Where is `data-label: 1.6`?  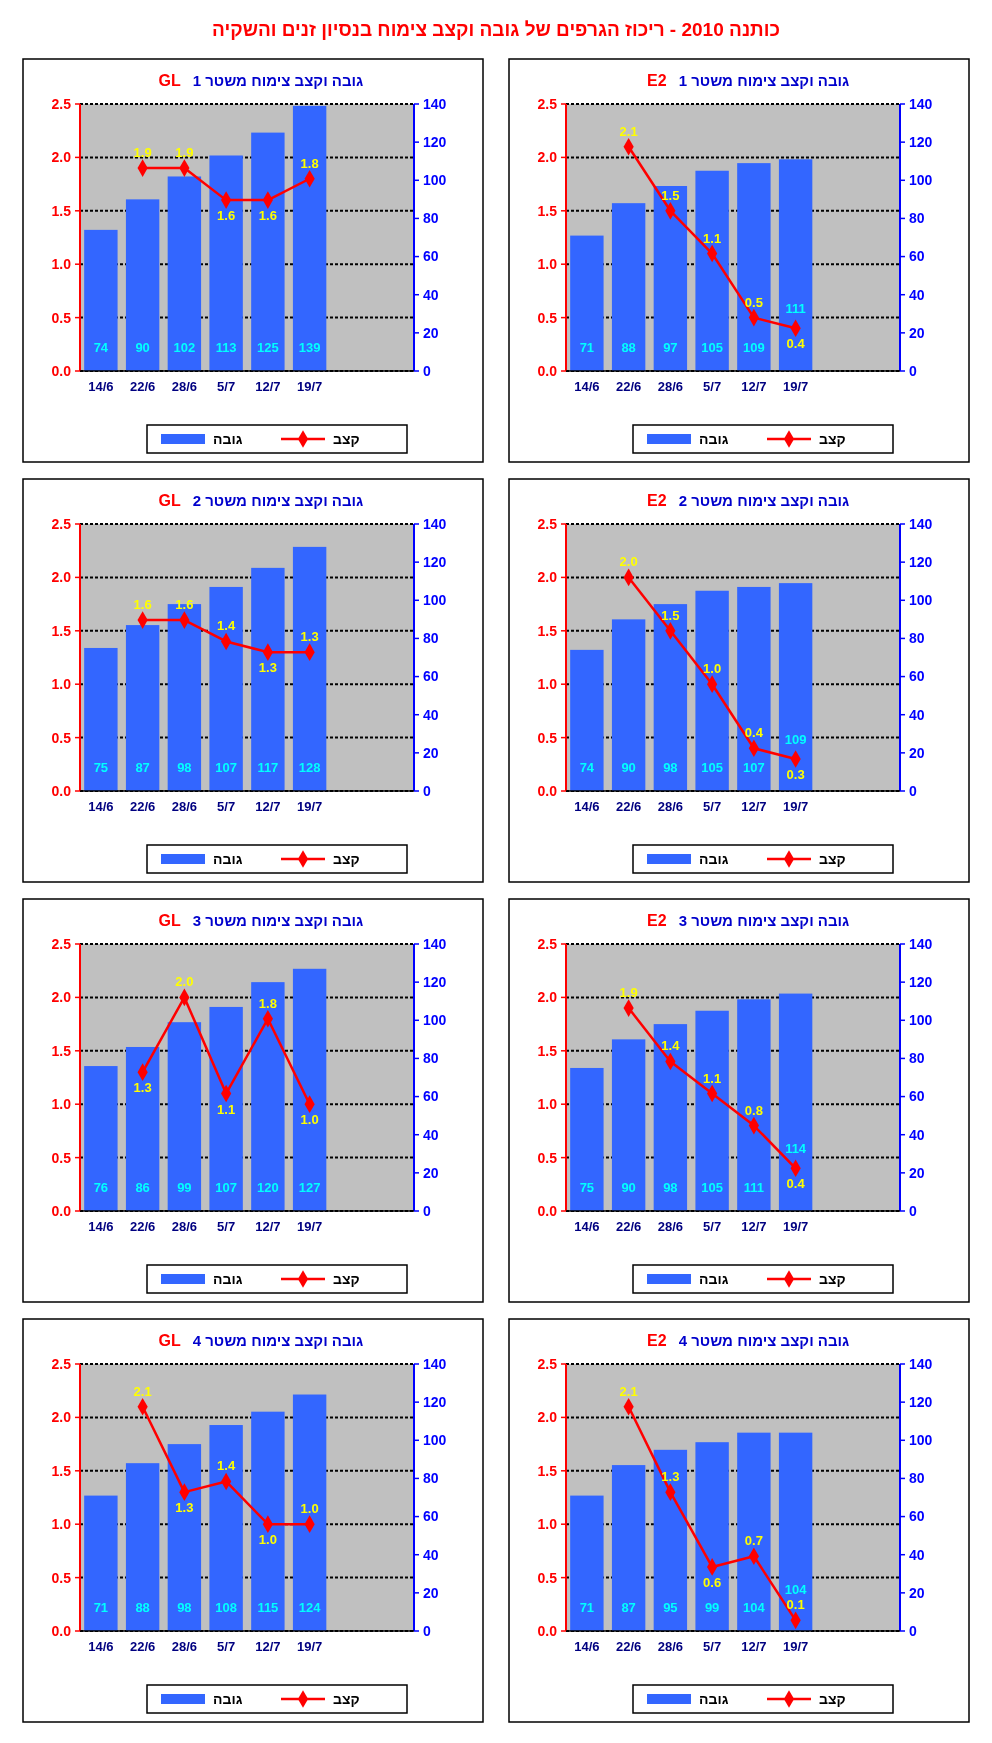
data-label: 1.6 is located at coordinates (142, 605).